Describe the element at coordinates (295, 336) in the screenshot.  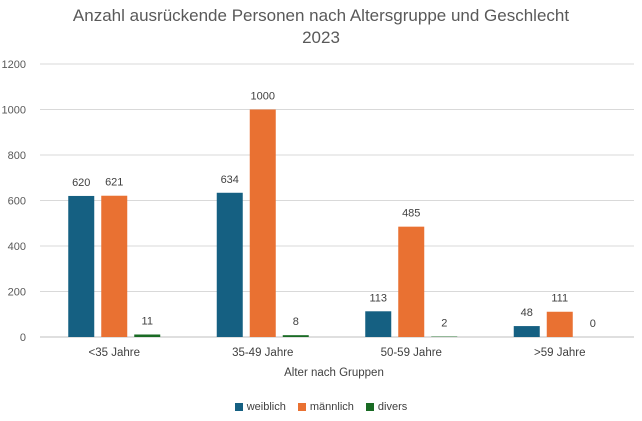
I see `bar-divers-35-49-jahre` at that location.